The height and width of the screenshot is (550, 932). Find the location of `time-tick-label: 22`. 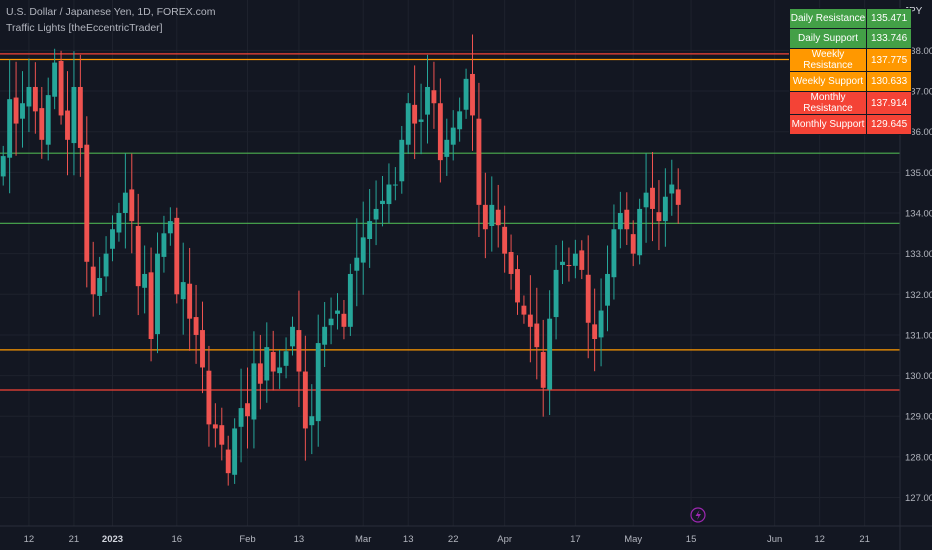

time-tick-label: 22 is located at coordinates (453, 539).